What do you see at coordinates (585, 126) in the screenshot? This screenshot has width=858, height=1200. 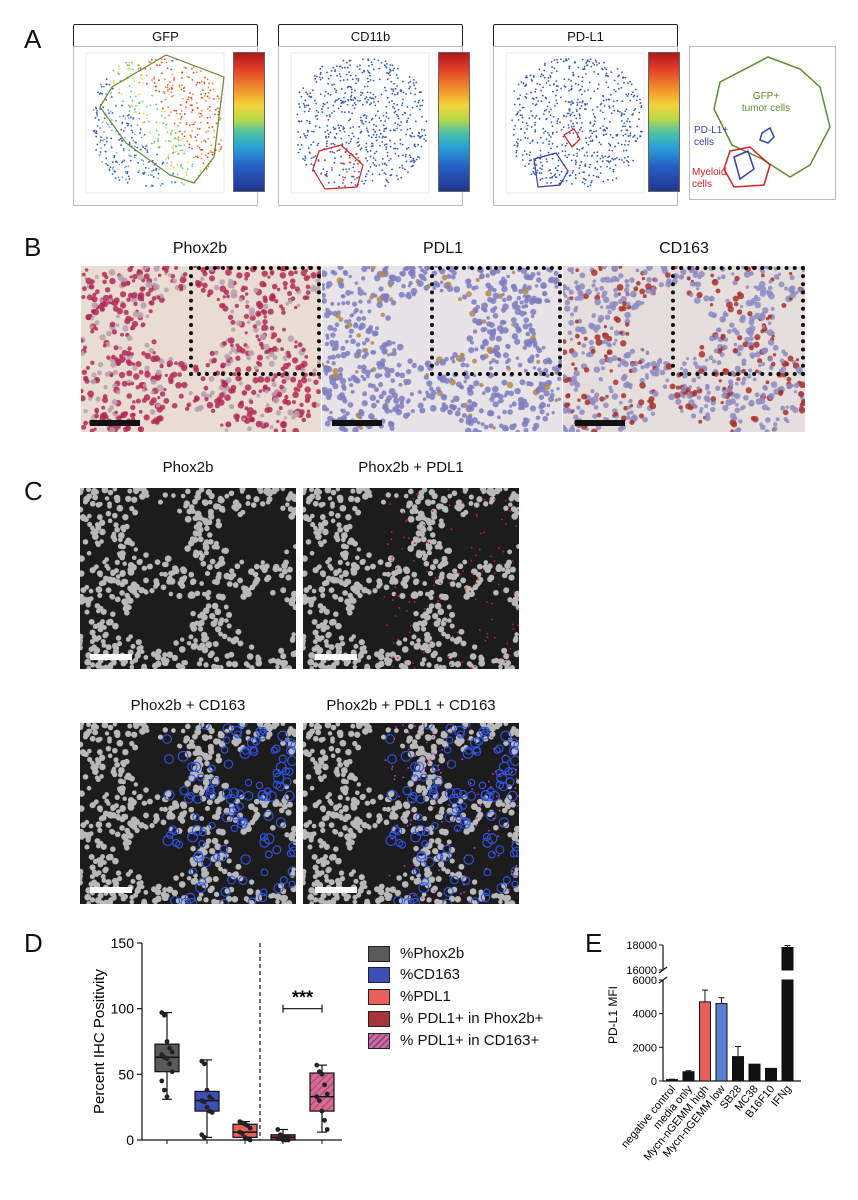 I see `tsne-plot-pdl1` at bounding box center [585, 126].